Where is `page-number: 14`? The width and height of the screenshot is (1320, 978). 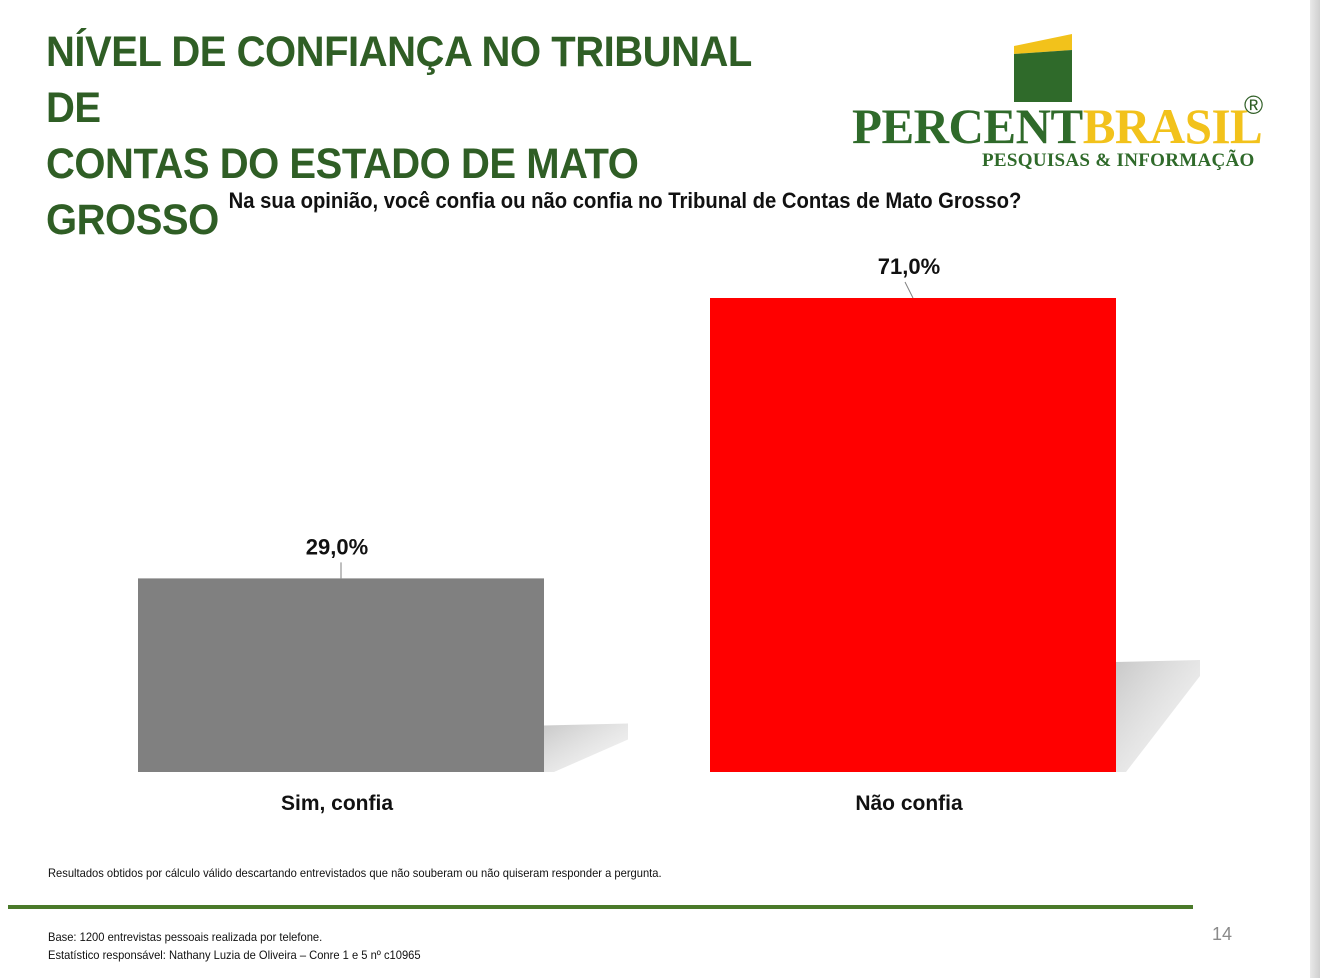
page-number: 14 is located at coordinates (1222, 934).